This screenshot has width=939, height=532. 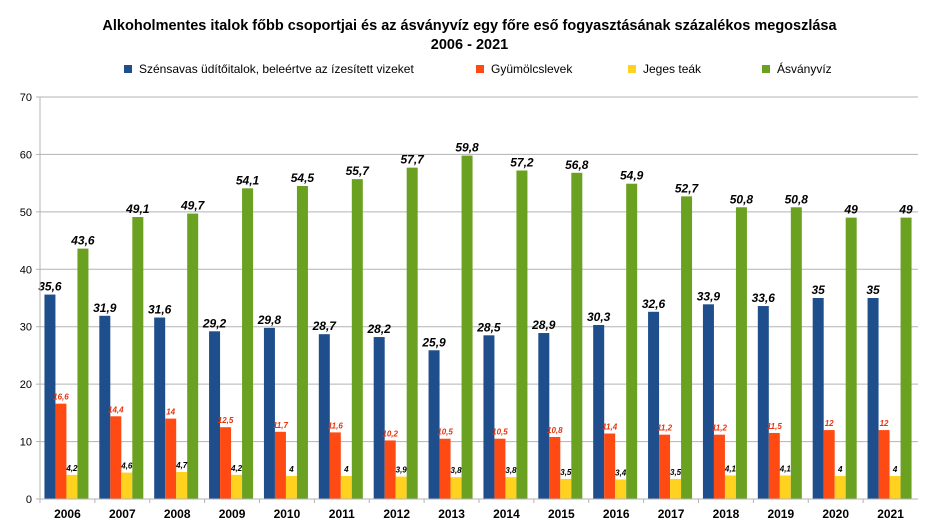 What do you see at coordinates (480, 69) in the screenshot?
I see `legend-swatch-juices` at bounding box center [480, 69].